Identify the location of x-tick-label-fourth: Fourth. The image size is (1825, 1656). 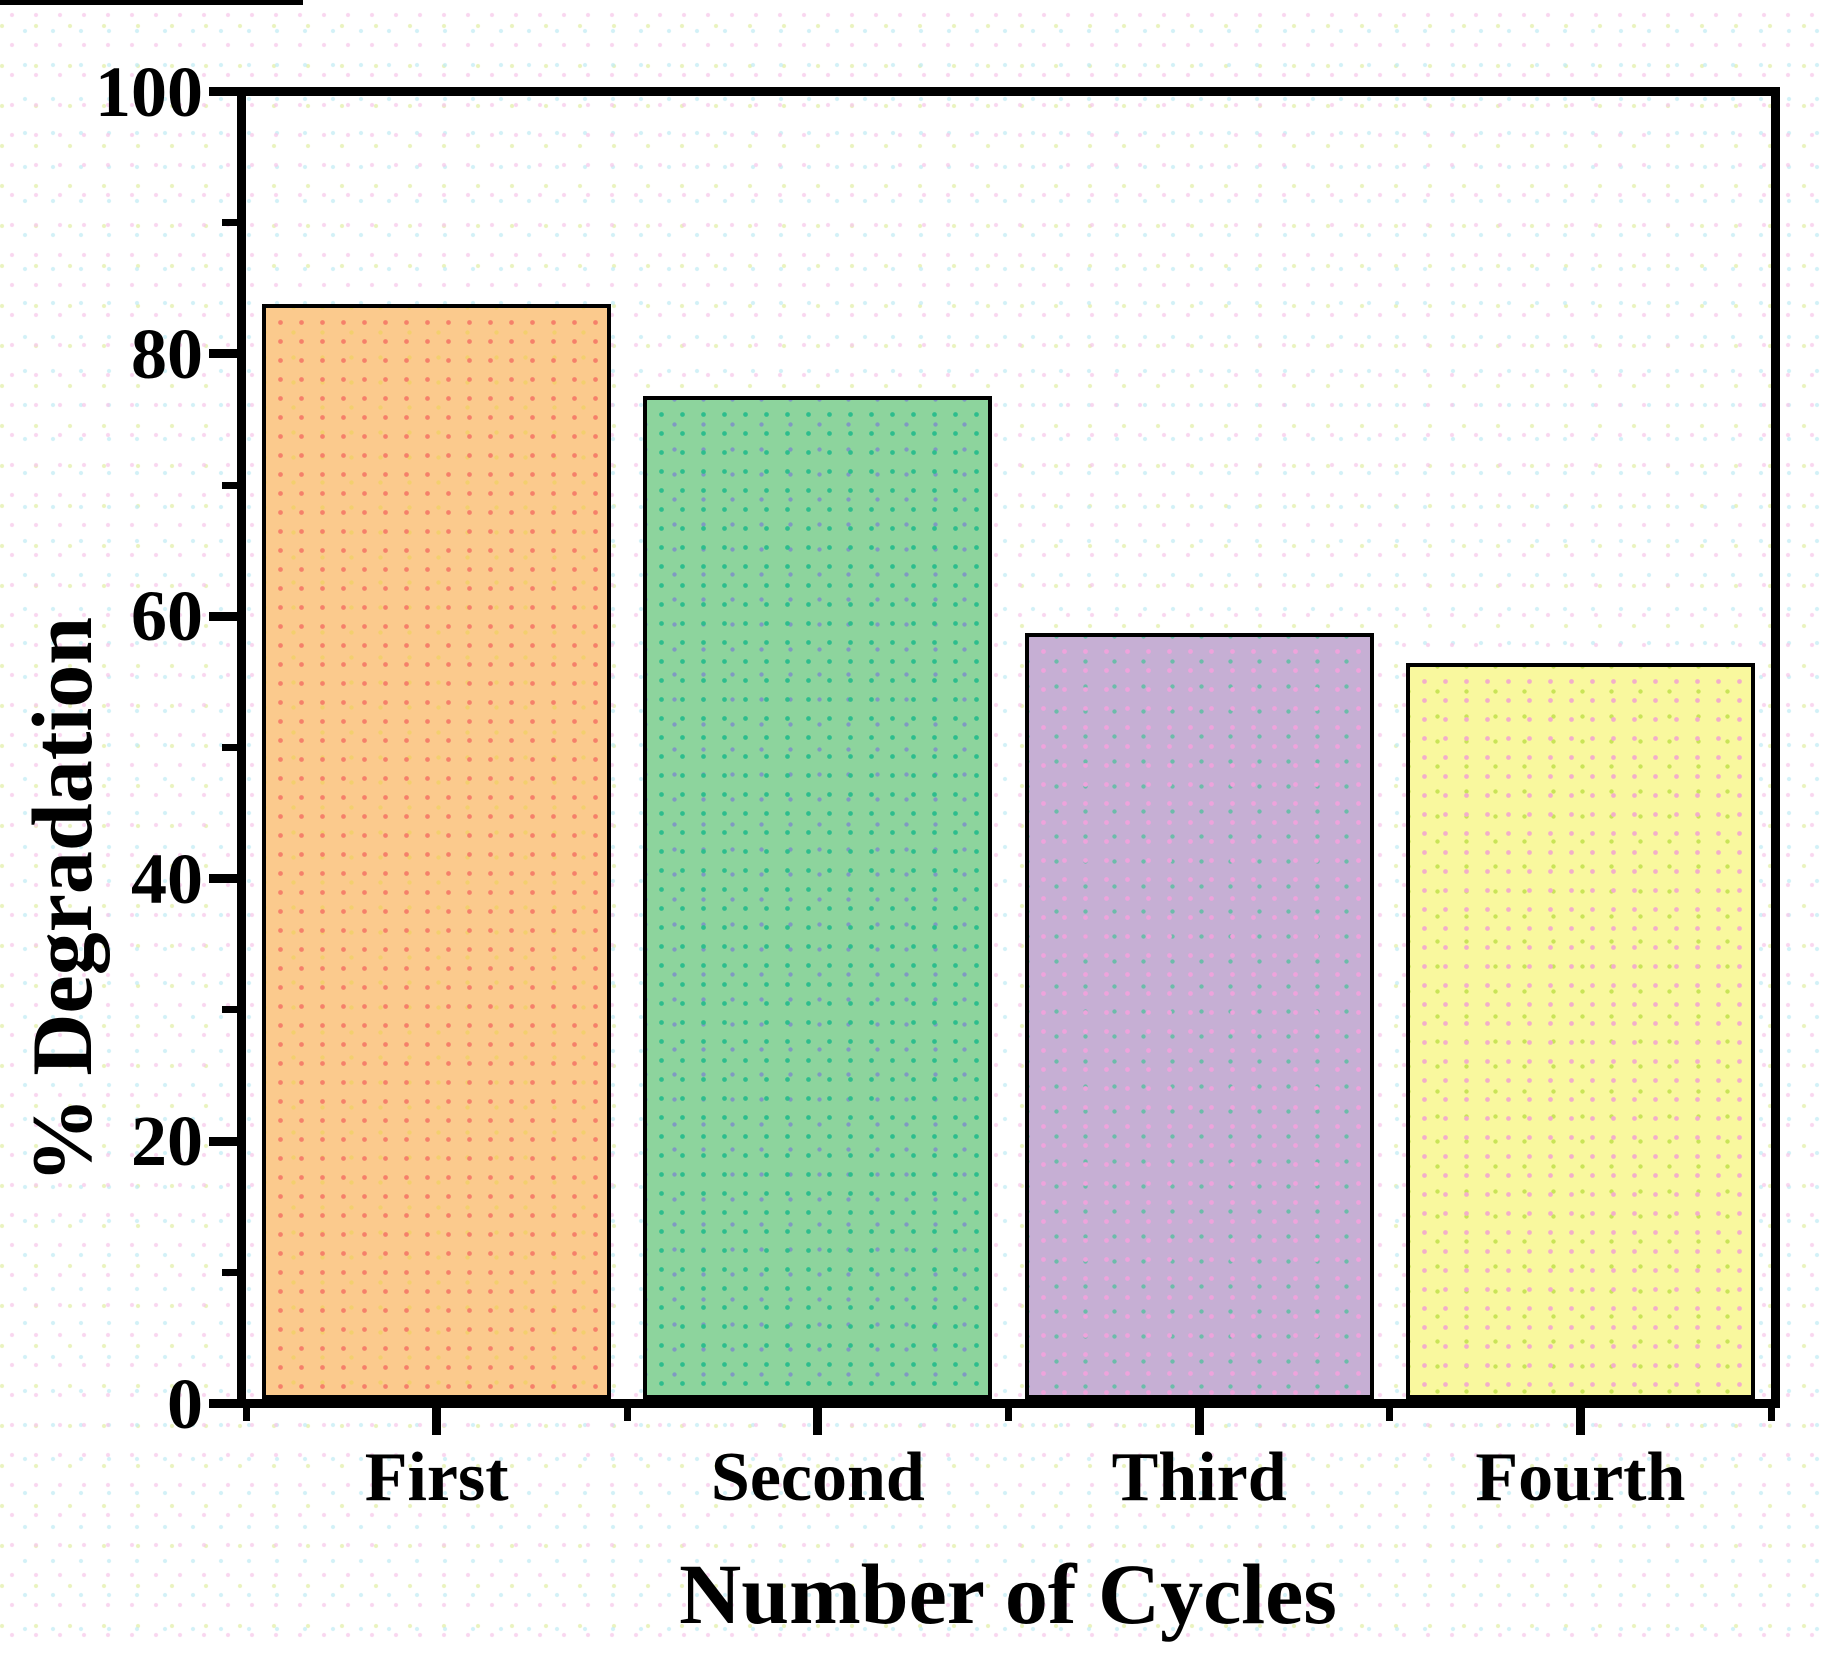
(1580, 1477).